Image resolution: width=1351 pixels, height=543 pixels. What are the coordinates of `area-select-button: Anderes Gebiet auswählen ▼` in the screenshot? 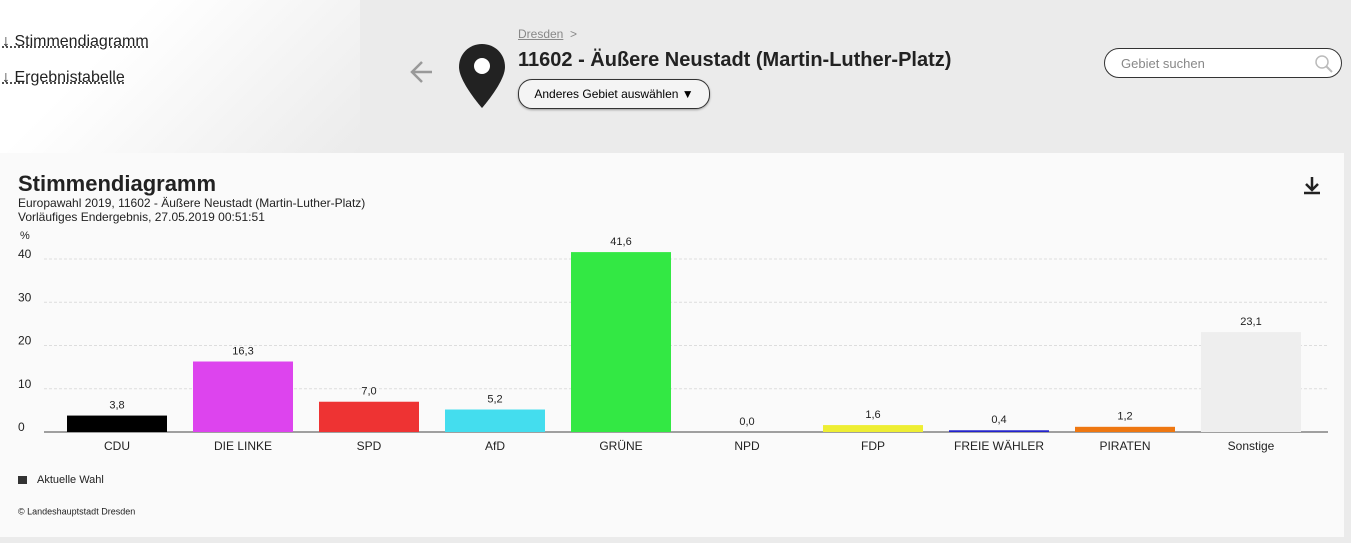 It's located at (614, 94).